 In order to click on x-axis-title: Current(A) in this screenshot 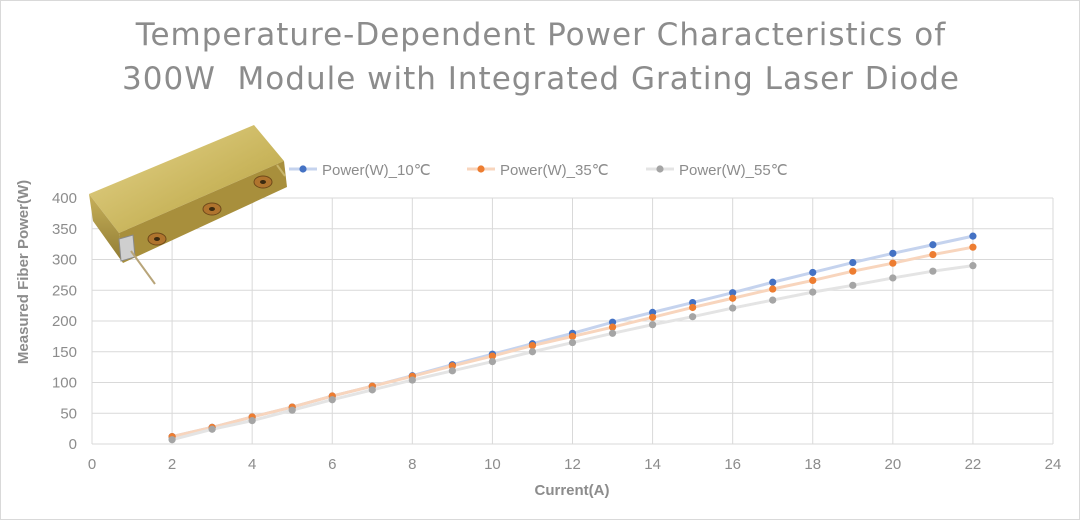, I will do `click(572, 490)`.